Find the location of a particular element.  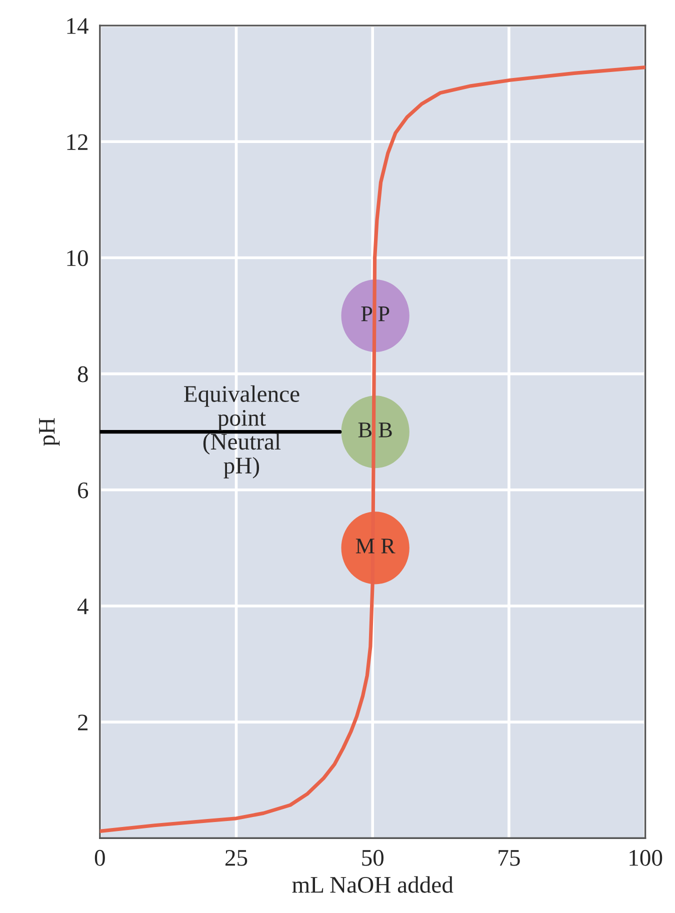

y-tick-label: 6 is located at coordinates (83, 490).